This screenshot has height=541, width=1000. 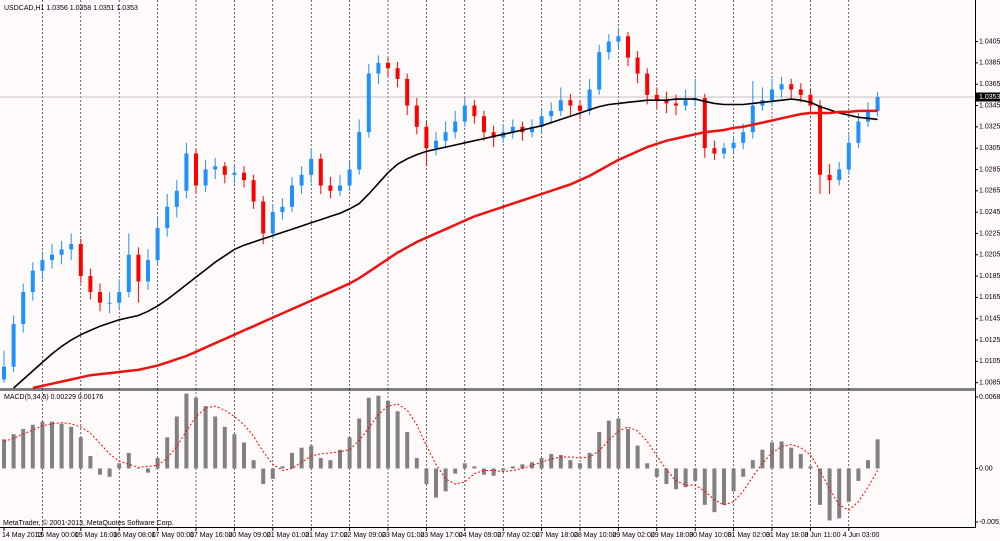 What do you see at coordinates (989, 297) in the screenshot?
I see `y-tick-label: 1.0165` at bounding box center [989, 297].